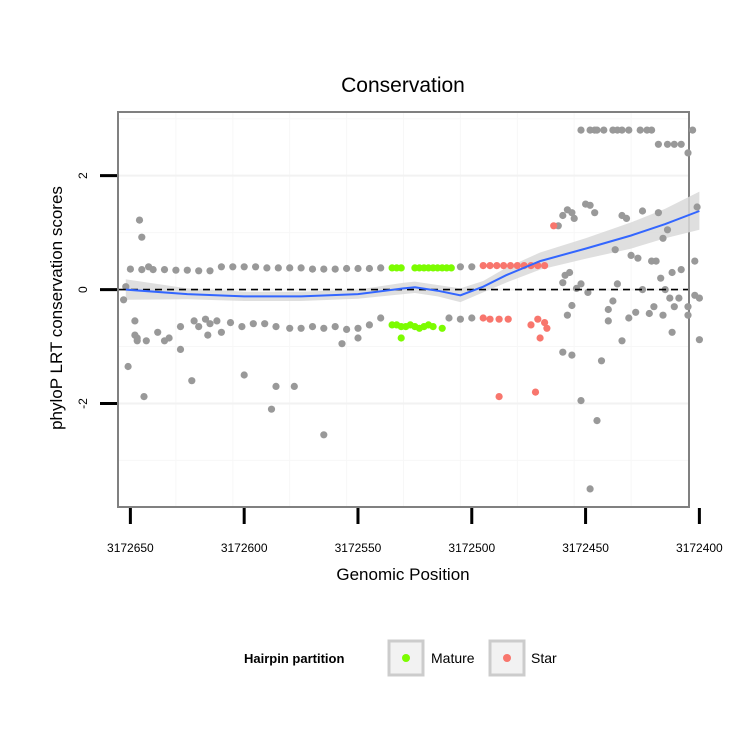  Describe the element at coordinates (83, 289) in the screenshot. I see `y-tick-label: 0` at that location.